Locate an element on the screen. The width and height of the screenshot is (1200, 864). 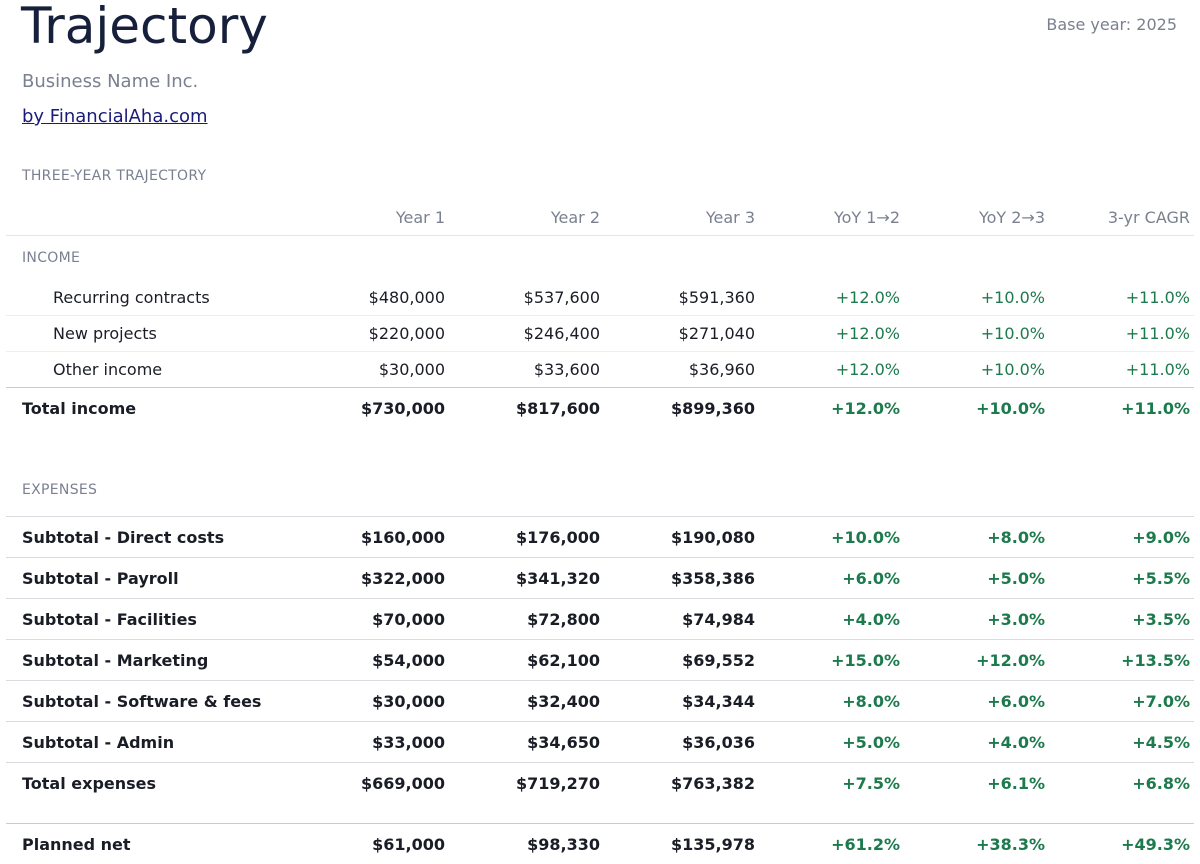
cell-year3: $36,036 is located at coordinates (681, 742).